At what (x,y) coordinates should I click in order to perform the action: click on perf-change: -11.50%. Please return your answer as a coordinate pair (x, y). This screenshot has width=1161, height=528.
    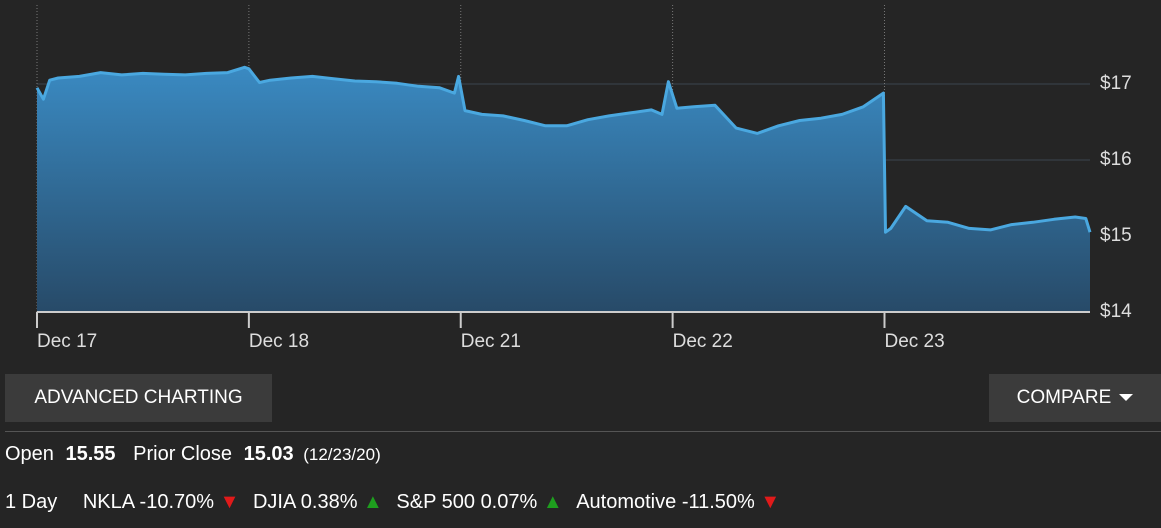
    Looking at the image, I should click on (718, 502).